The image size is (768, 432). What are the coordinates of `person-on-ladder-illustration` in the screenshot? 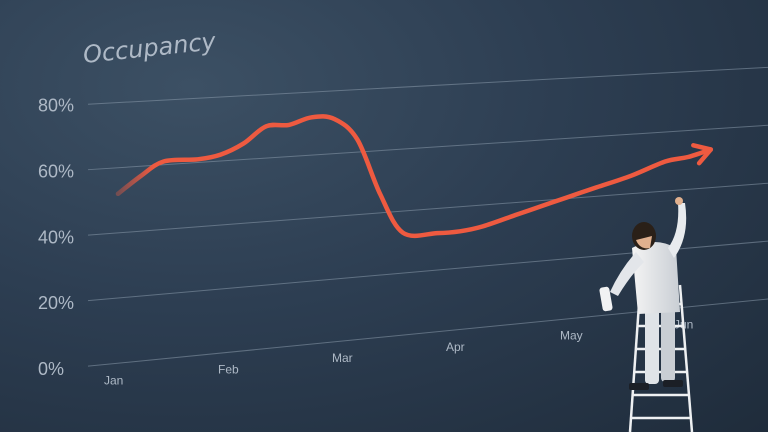 It's located at (646, 314).